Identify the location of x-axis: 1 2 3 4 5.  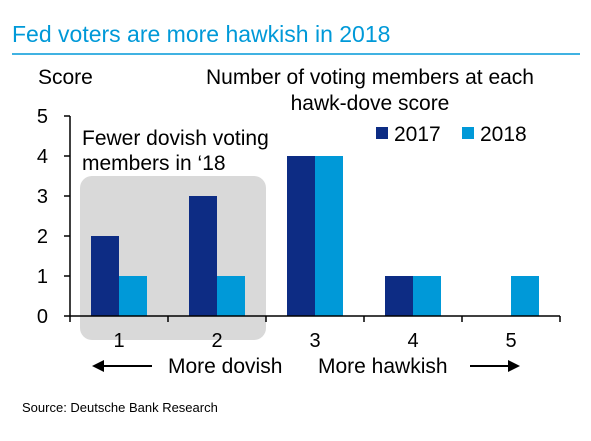
(315, 333).